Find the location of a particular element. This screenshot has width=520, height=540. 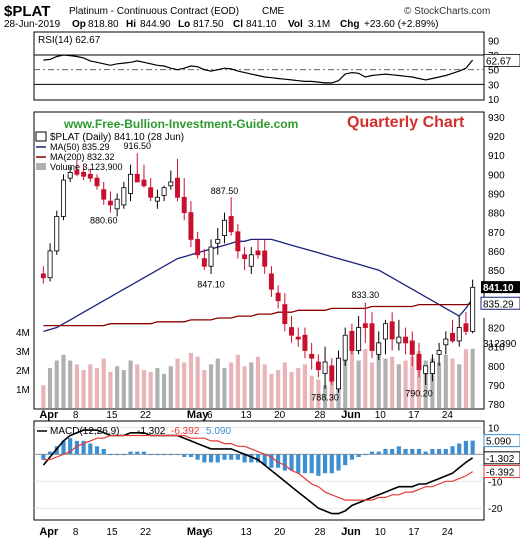

price-annotation: 847.10 is located at coordinates (211, 285).